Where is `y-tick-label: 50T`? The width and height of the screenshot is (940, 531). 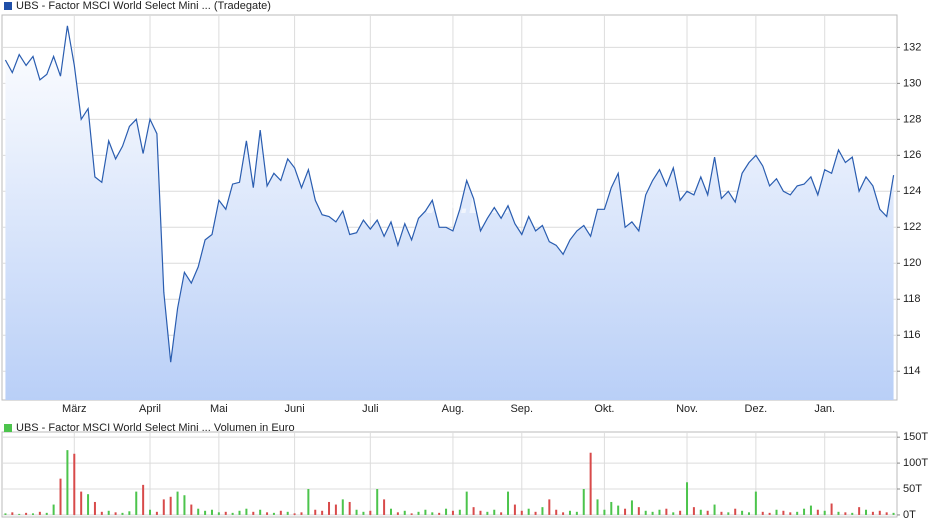
y-tick-label: 50T is located at coordinates (912, 489).